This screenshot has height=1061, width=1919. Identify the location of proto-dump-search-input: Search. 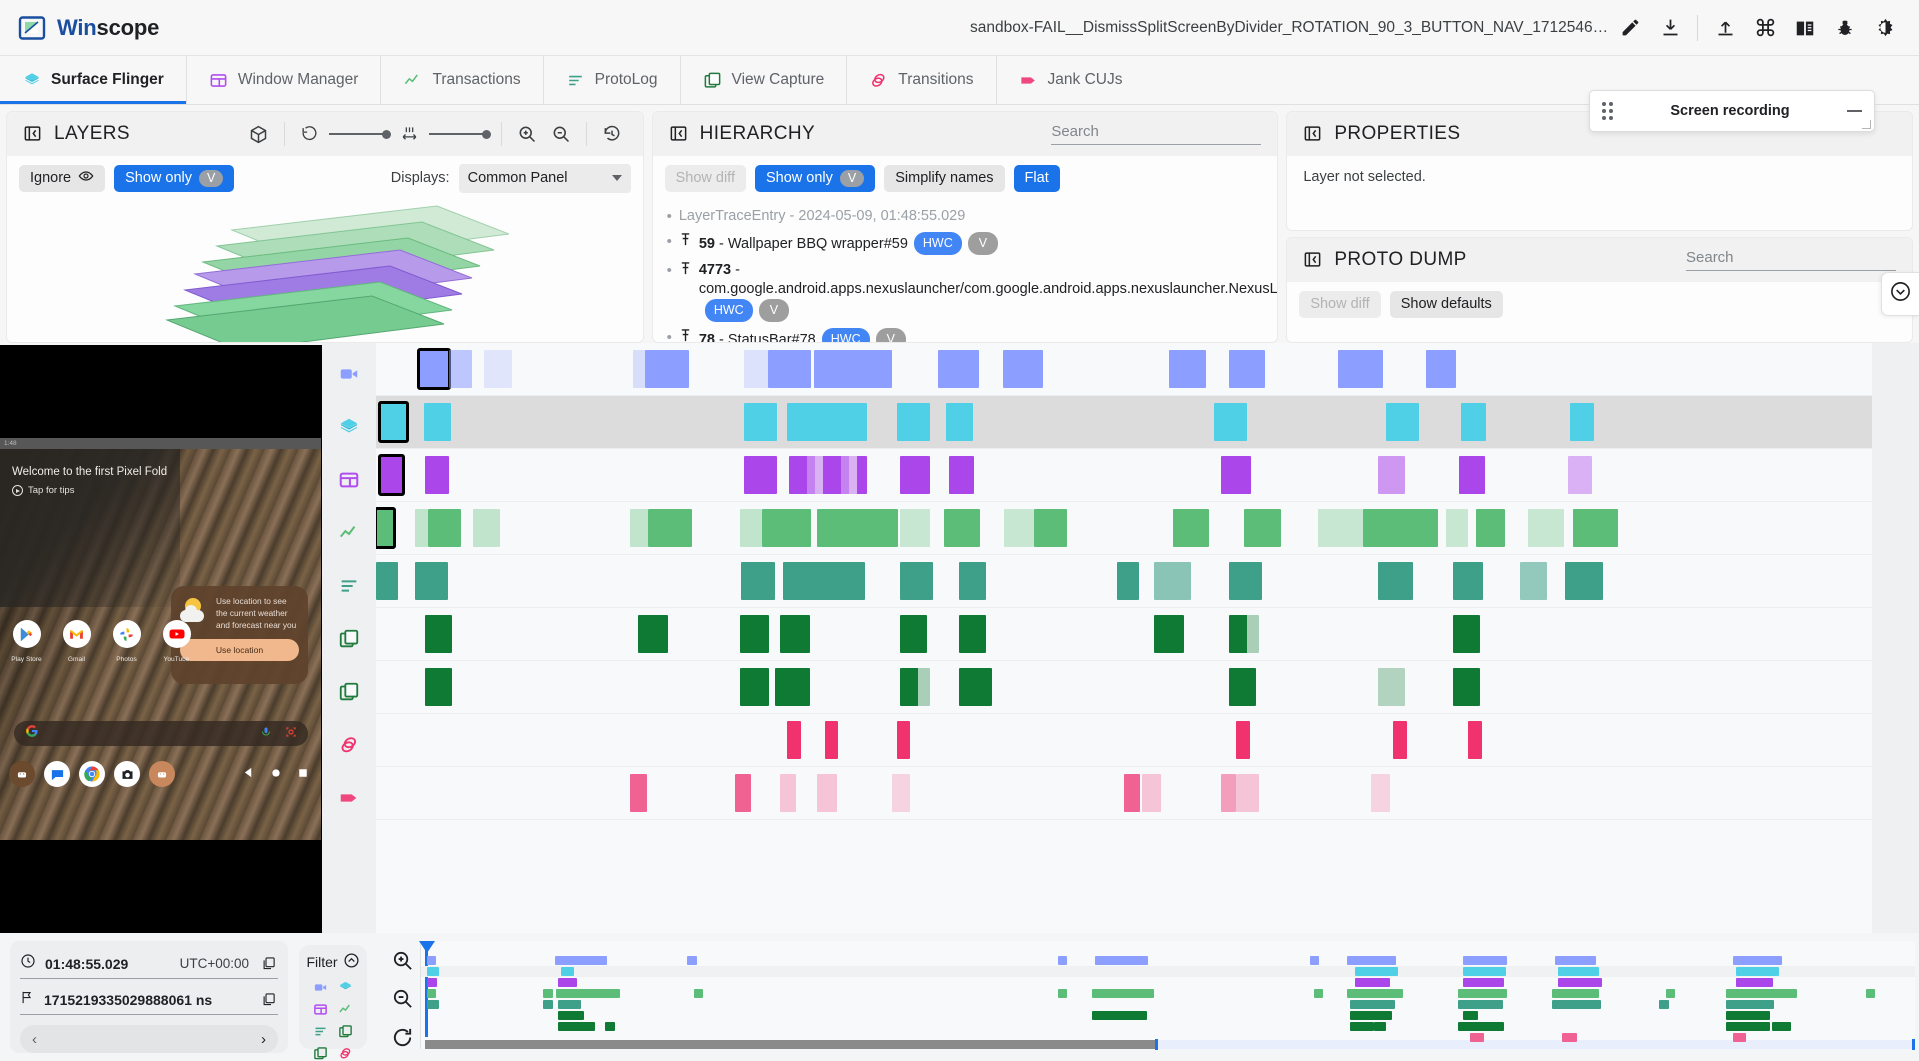
(1791, 260).